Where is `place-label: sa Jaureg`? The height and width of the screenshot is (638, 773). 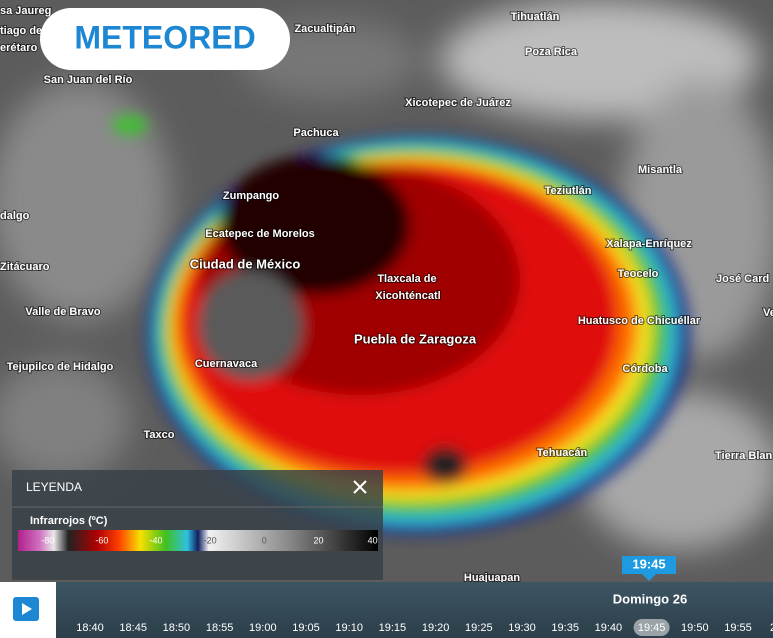
place-label: sa Jaureg is located at coordinates (25, 11).